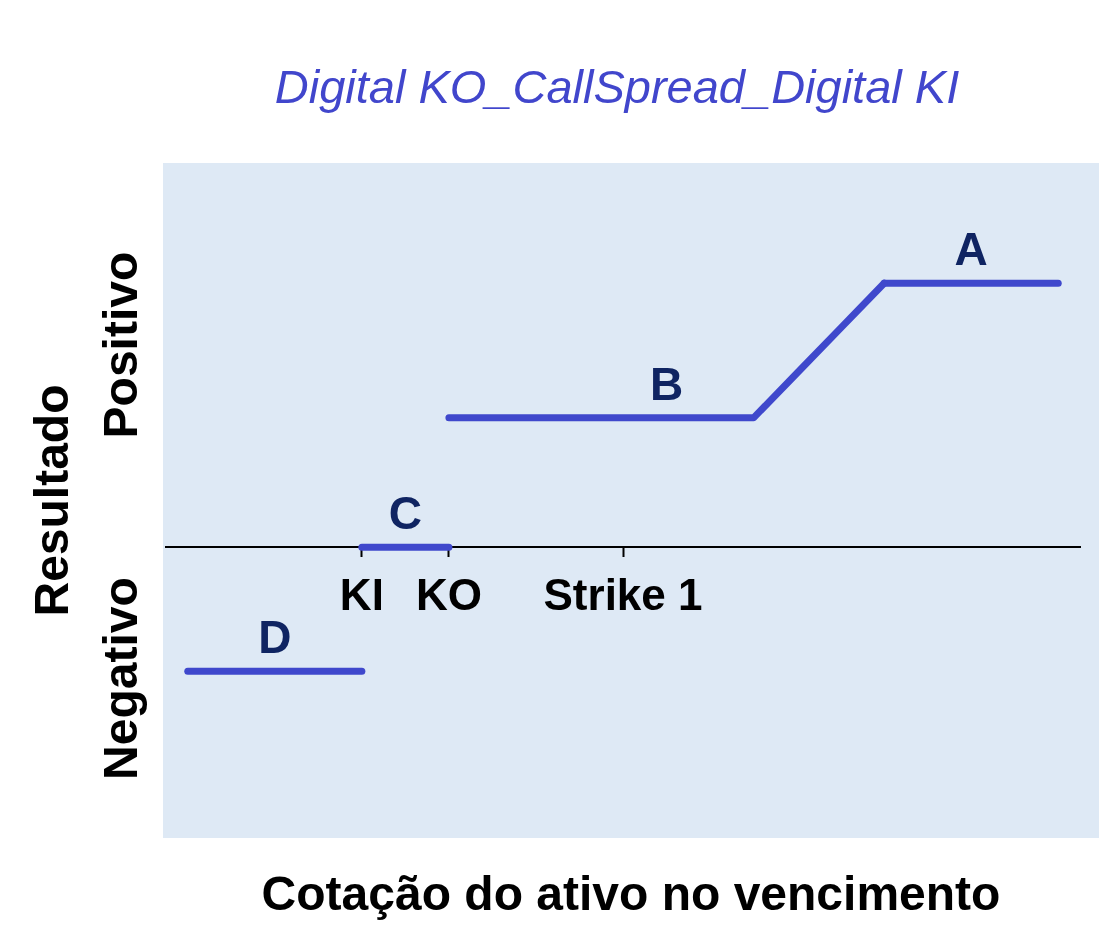  I want to click on text: Positivo, so click(120, 345).